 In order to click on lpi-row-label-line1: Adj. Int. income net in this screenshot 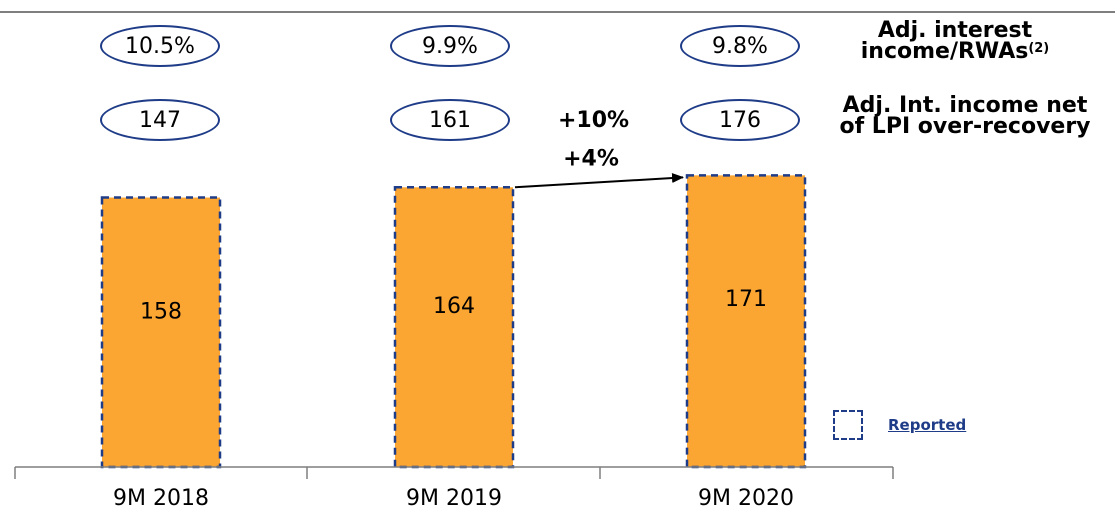, I will do `click(965, 105)`.